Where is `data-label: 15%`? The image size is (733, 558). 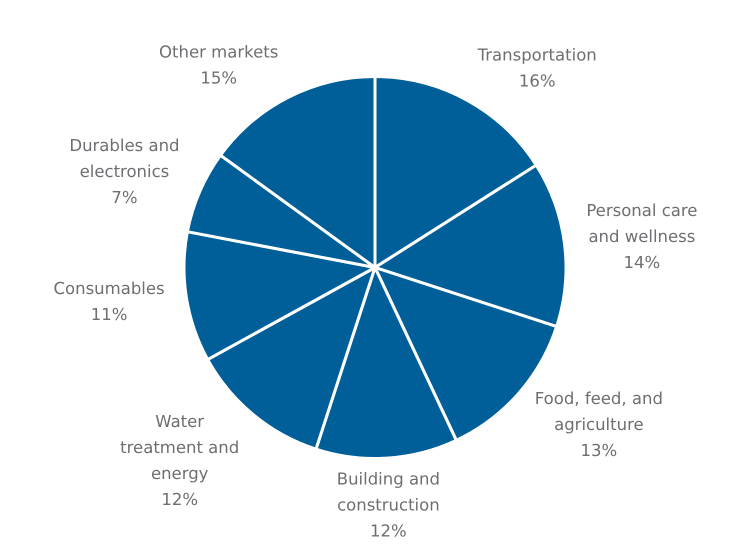 data-label: 15% is located at coordinates (219, 78).